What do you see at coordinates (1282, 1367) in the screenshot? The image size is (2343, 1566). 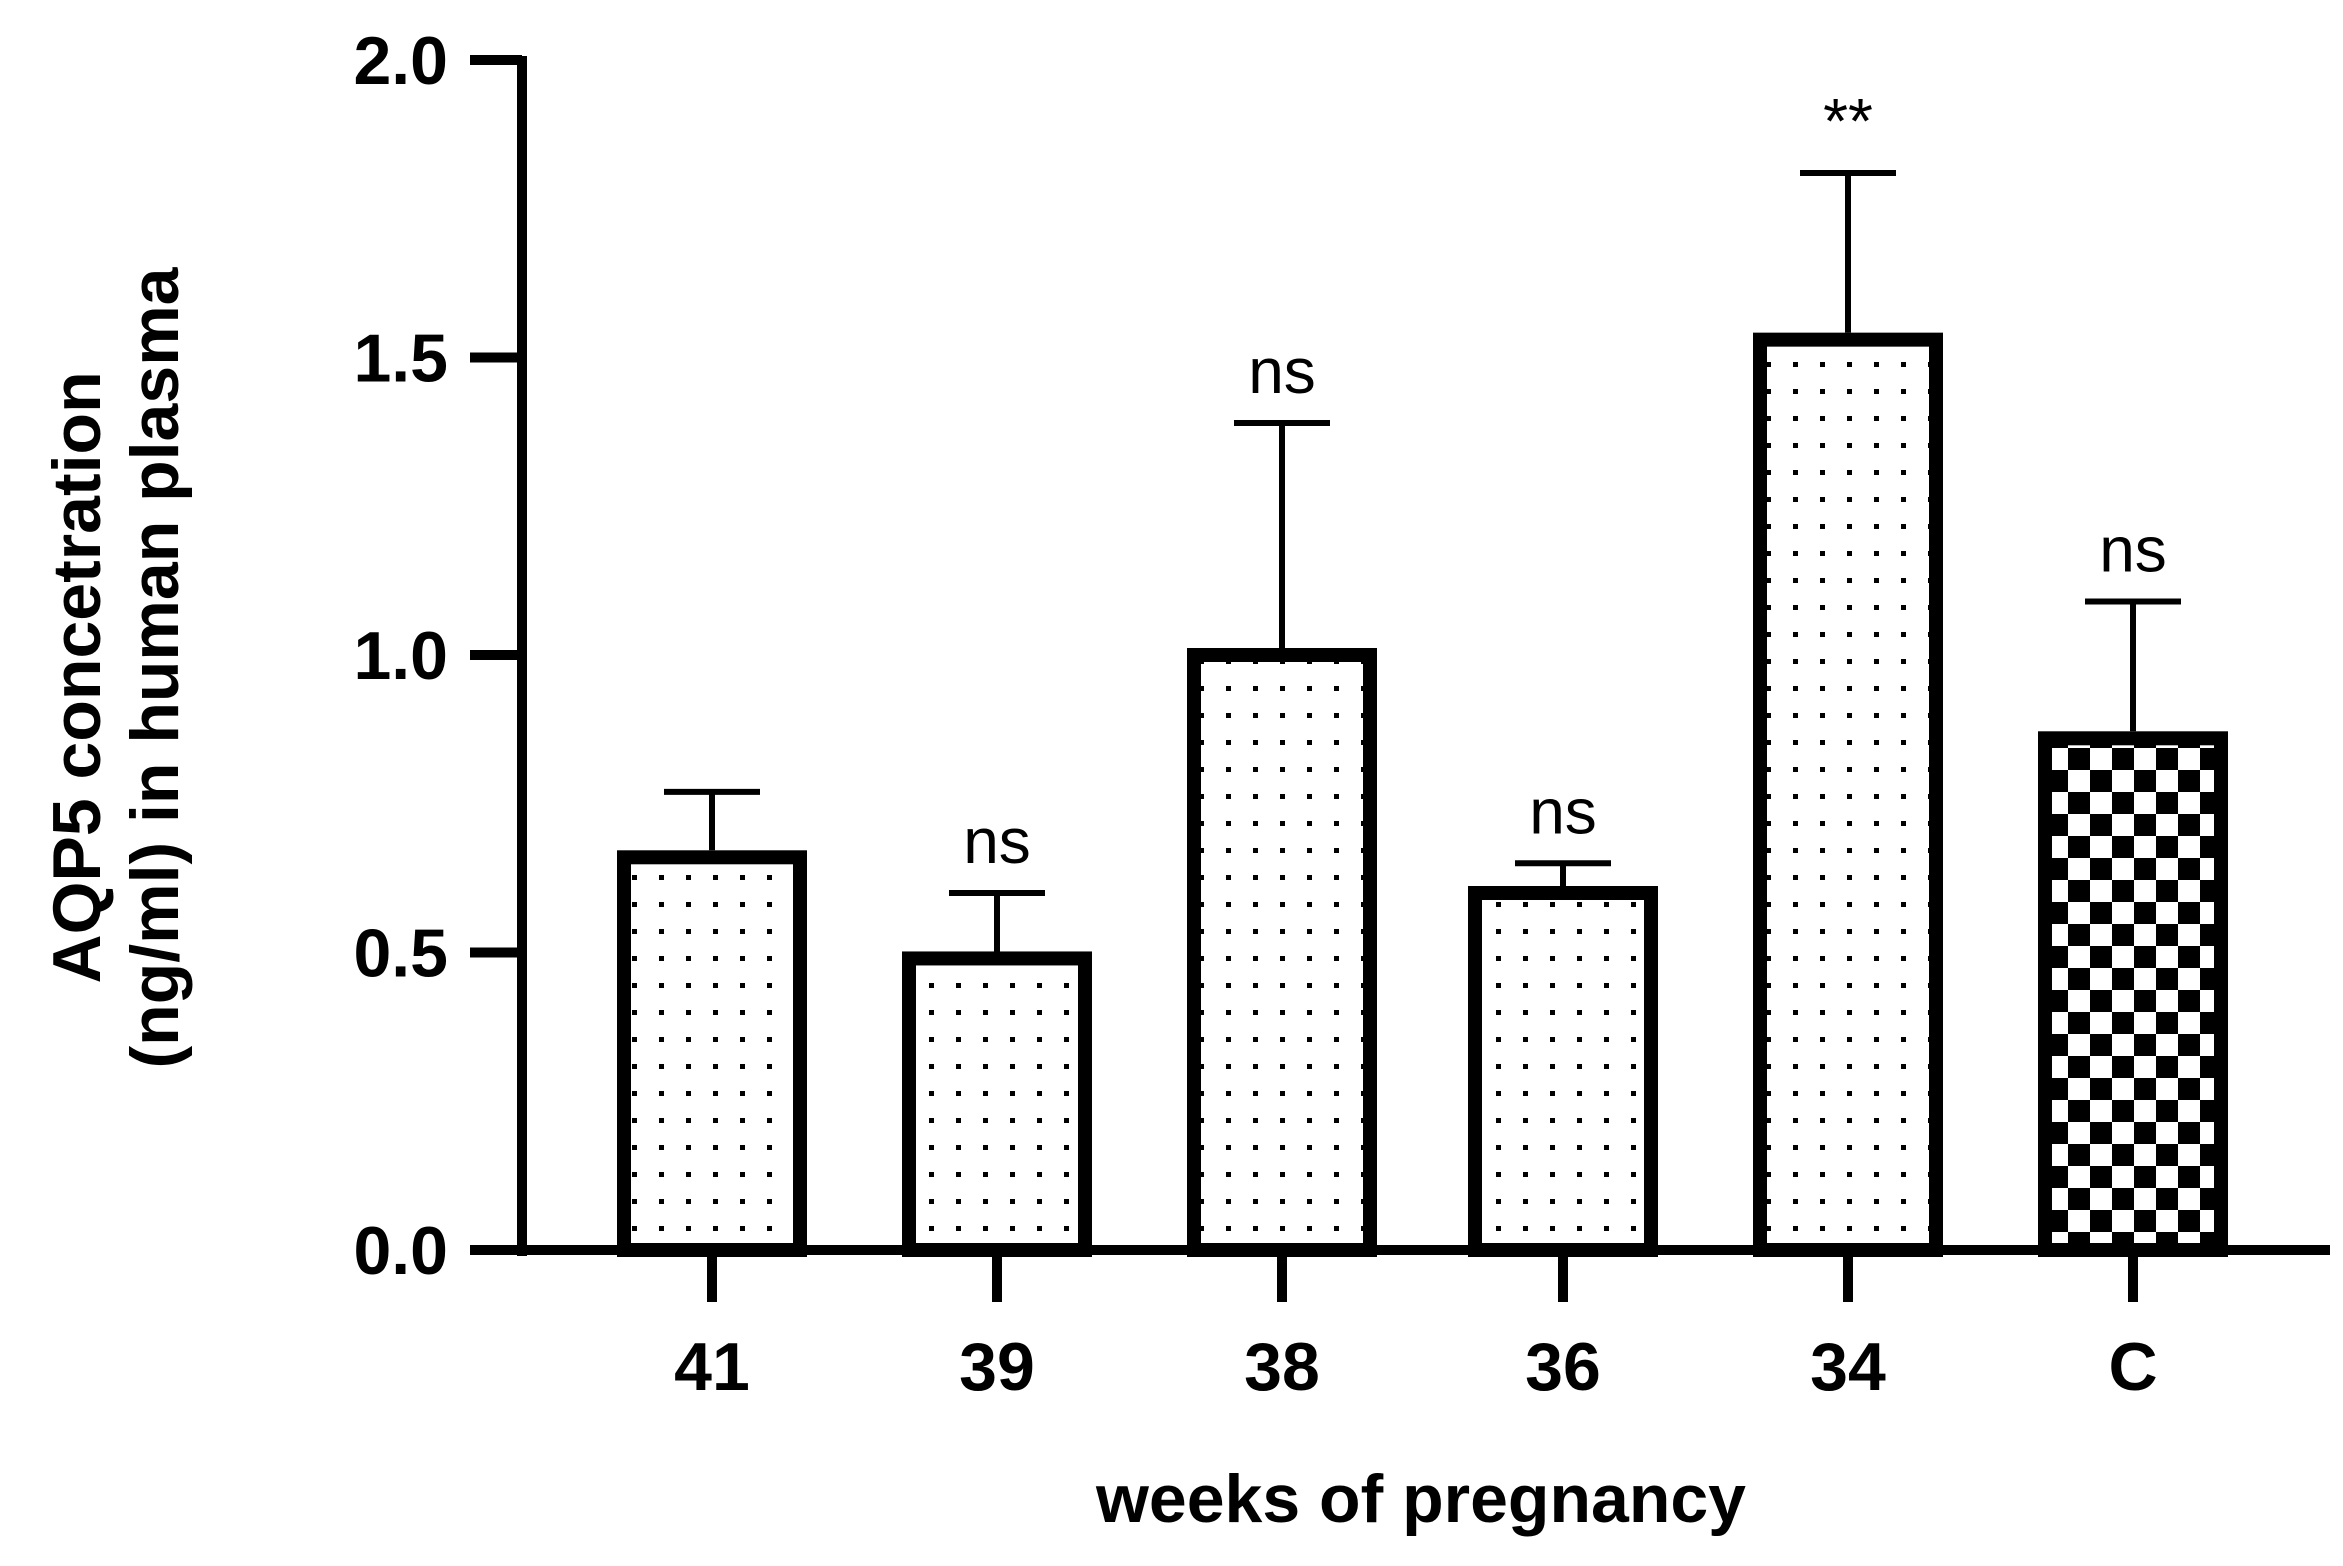 I see `x-tick-label: 38` at bounding box center [1282, 1367].